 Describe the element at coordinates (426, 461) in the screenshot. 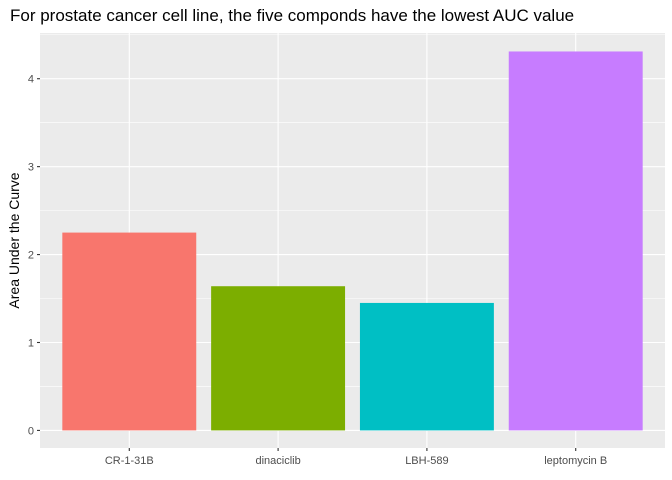

I see `x-tick-label: LBH-589` at that location.